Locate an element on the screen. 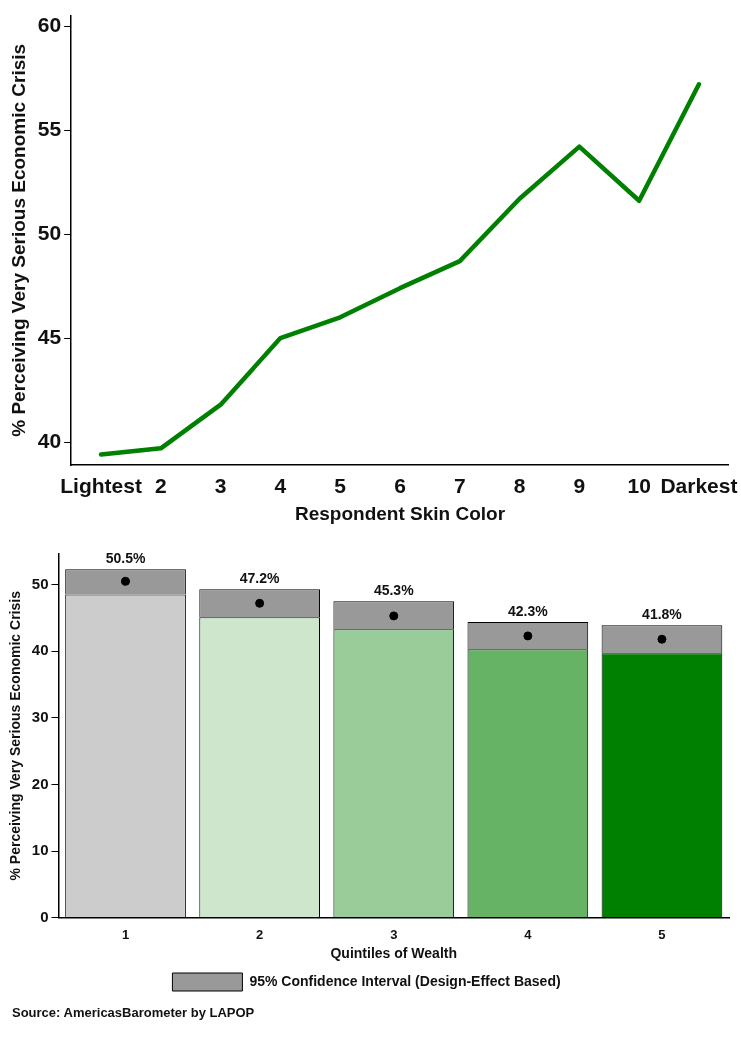  source-note: Source: AmericasBarometer by LAPOP is located at coordinates (134, 1012).